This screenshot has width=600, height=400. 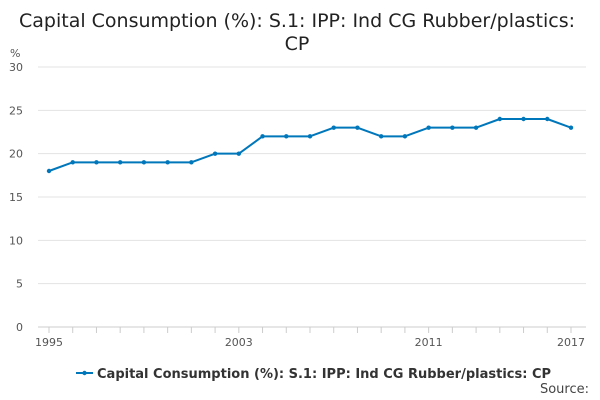 What do you see at coordinates (15, 53) in the screenshot?
I see `y-axis-unit-label: %` at bounding box center [15, 53].